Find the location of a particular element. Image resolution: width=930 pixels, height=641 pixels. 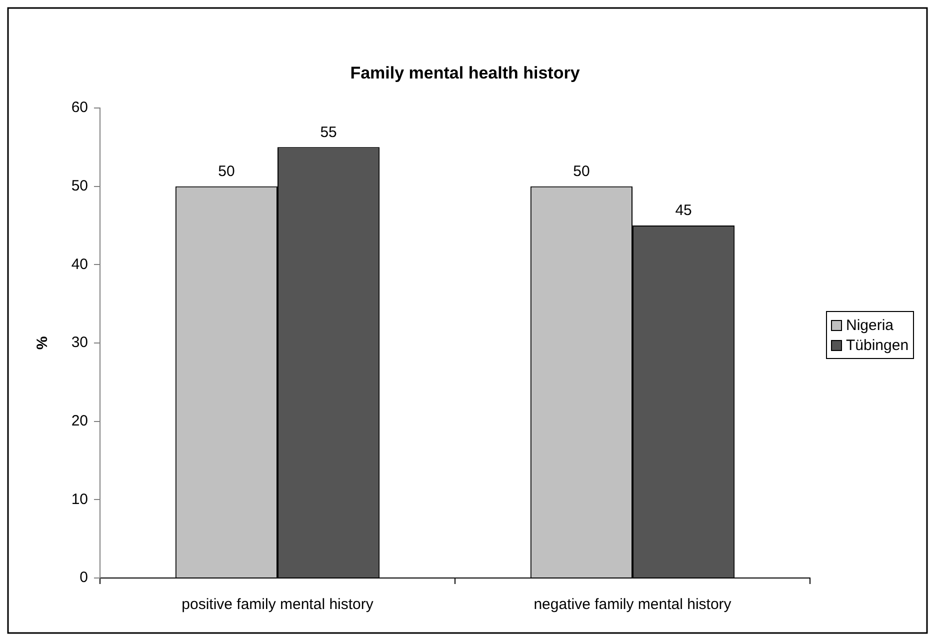

data-label: 55 is located at coordinates (328, 132).